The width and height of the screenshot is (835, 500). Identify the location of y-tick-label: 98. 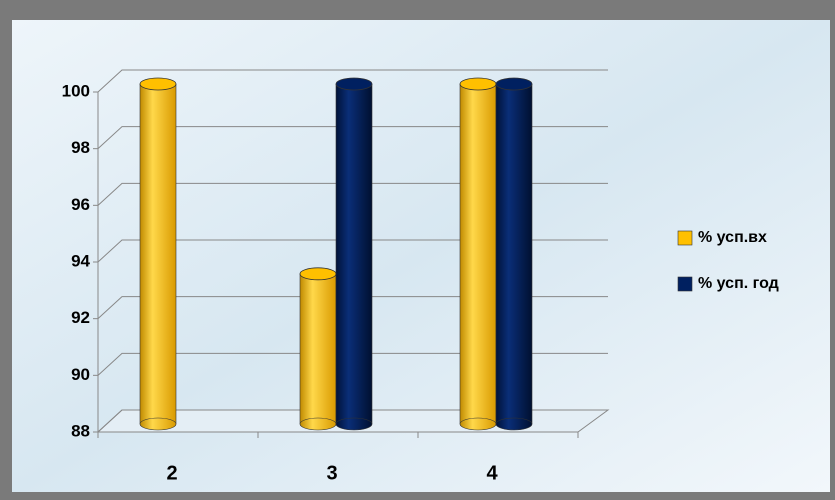
(80, 147).